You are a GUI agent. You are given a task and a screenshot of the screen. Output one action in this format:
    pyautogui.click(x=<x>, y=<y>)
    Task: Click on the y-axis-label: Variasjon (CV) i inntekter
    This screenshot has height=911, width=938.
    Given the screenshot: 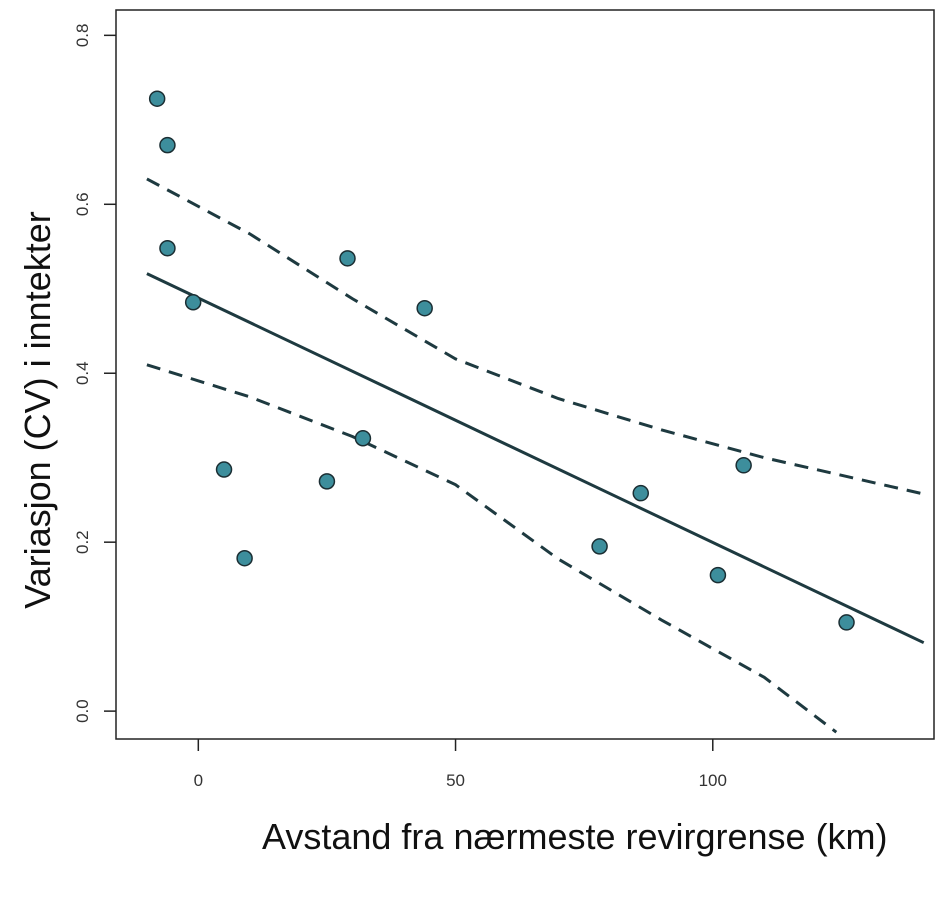 What is the action you would take?
    pyautogui.click(x=37, y=409)
    